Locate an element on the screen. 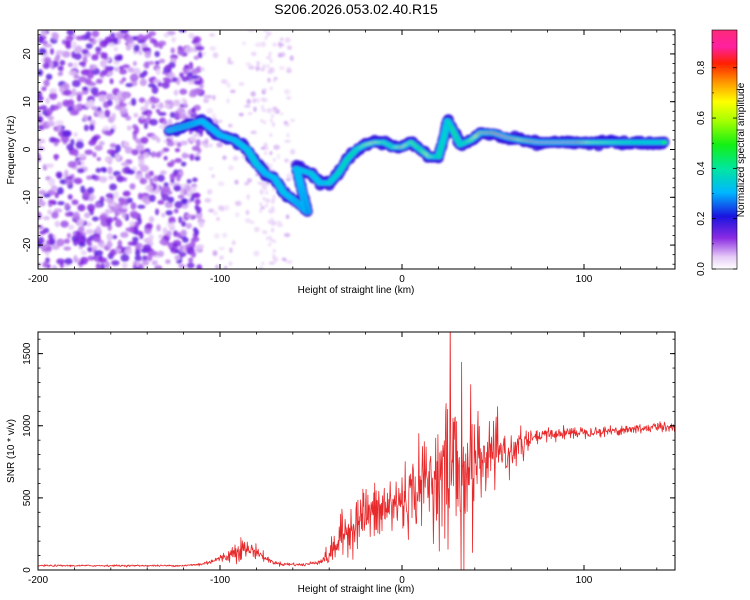  y-tick-label: -20 is located at coordinates (27, 244).